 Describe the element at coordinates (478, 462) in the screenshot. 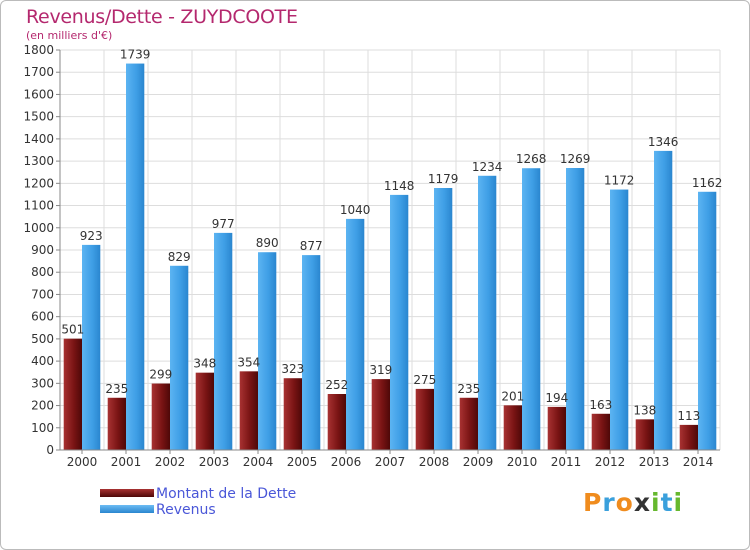

I see `x-tick-label-2009: 2009` at that location.